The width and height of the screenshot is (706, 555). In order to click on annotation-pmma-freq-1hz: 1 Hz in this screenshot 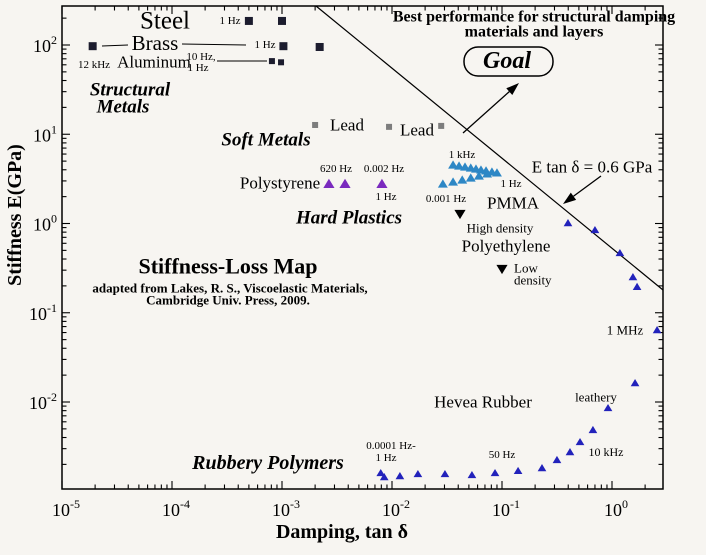, I will do `click(510, 184)`.